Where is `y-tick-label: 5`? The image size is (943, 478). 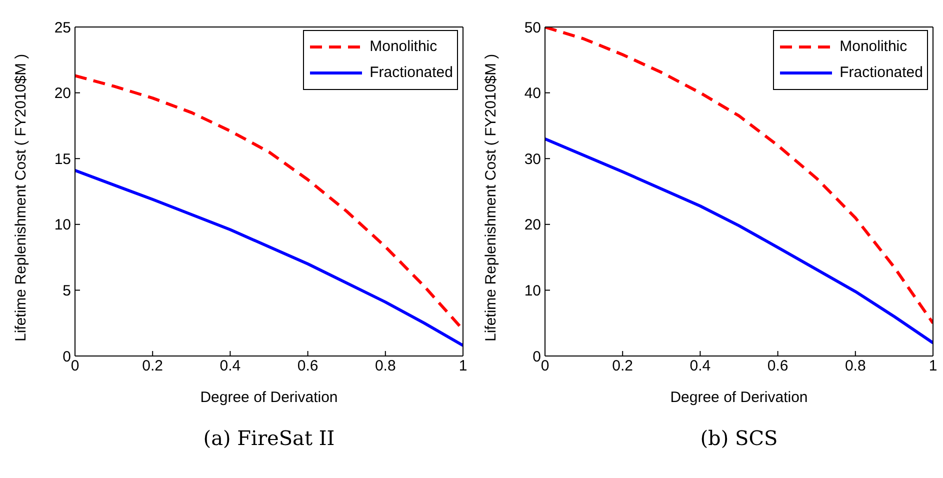
y-tick-label: 5 is located at coordinates (66, 291).